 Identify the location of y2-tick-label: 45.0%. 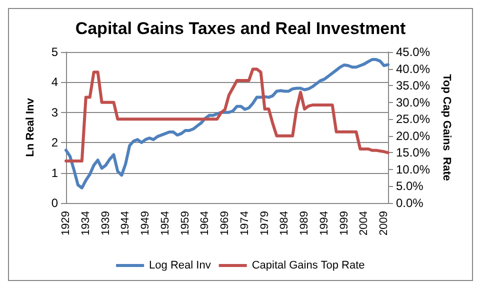
(413, 52).